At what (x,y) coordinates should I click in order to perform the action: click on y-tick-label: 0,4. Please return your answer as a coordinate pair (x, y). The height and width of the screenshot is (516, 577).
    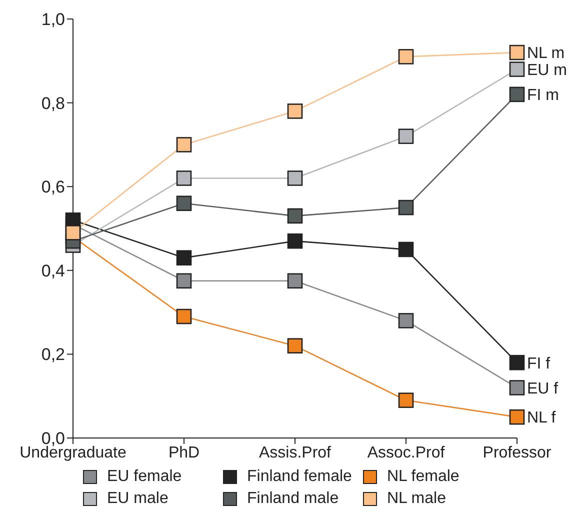
    Looking at the image, I should click on (53, 270).